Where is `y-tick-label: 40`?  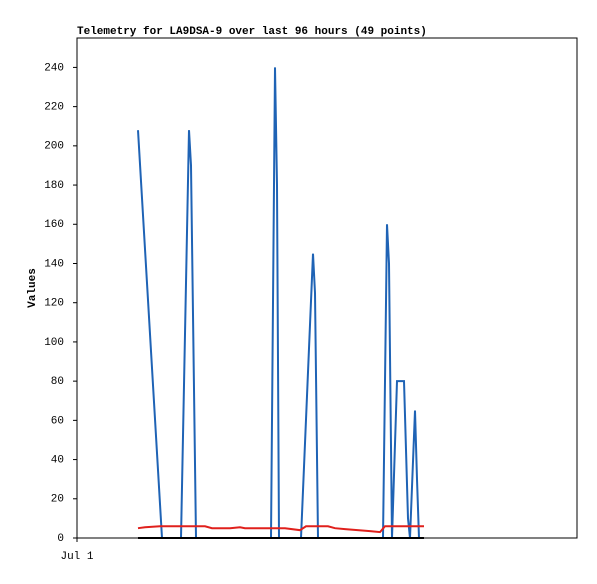
y-tick-label: 40 is located at coordinates (57, 460).